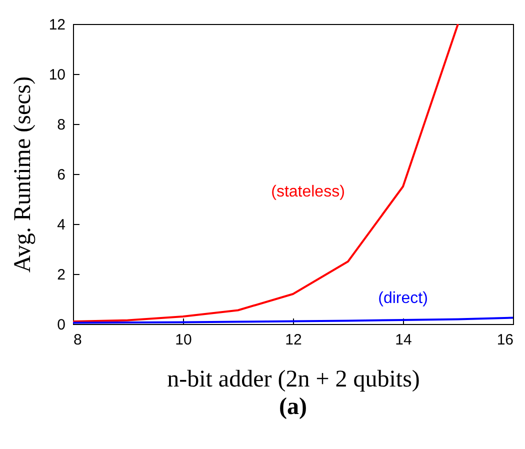 The image size is (525, 449). I want to click on text: (a), so click(293, 407).